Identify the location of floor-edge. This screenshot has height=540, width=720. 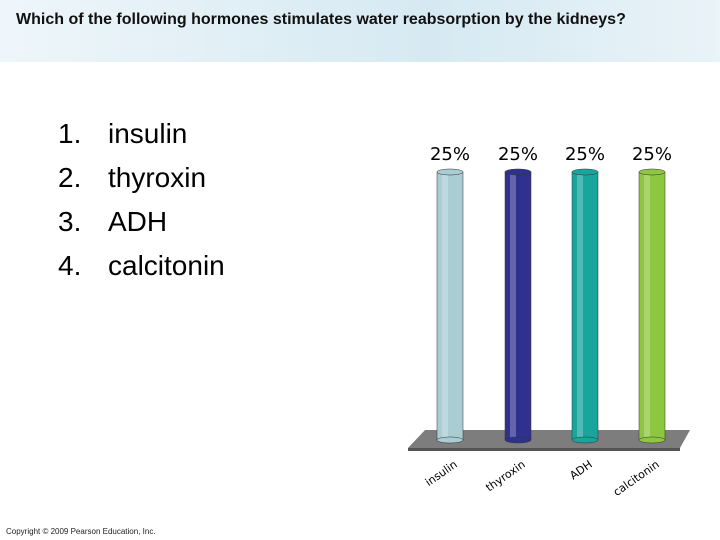
(544, 449).